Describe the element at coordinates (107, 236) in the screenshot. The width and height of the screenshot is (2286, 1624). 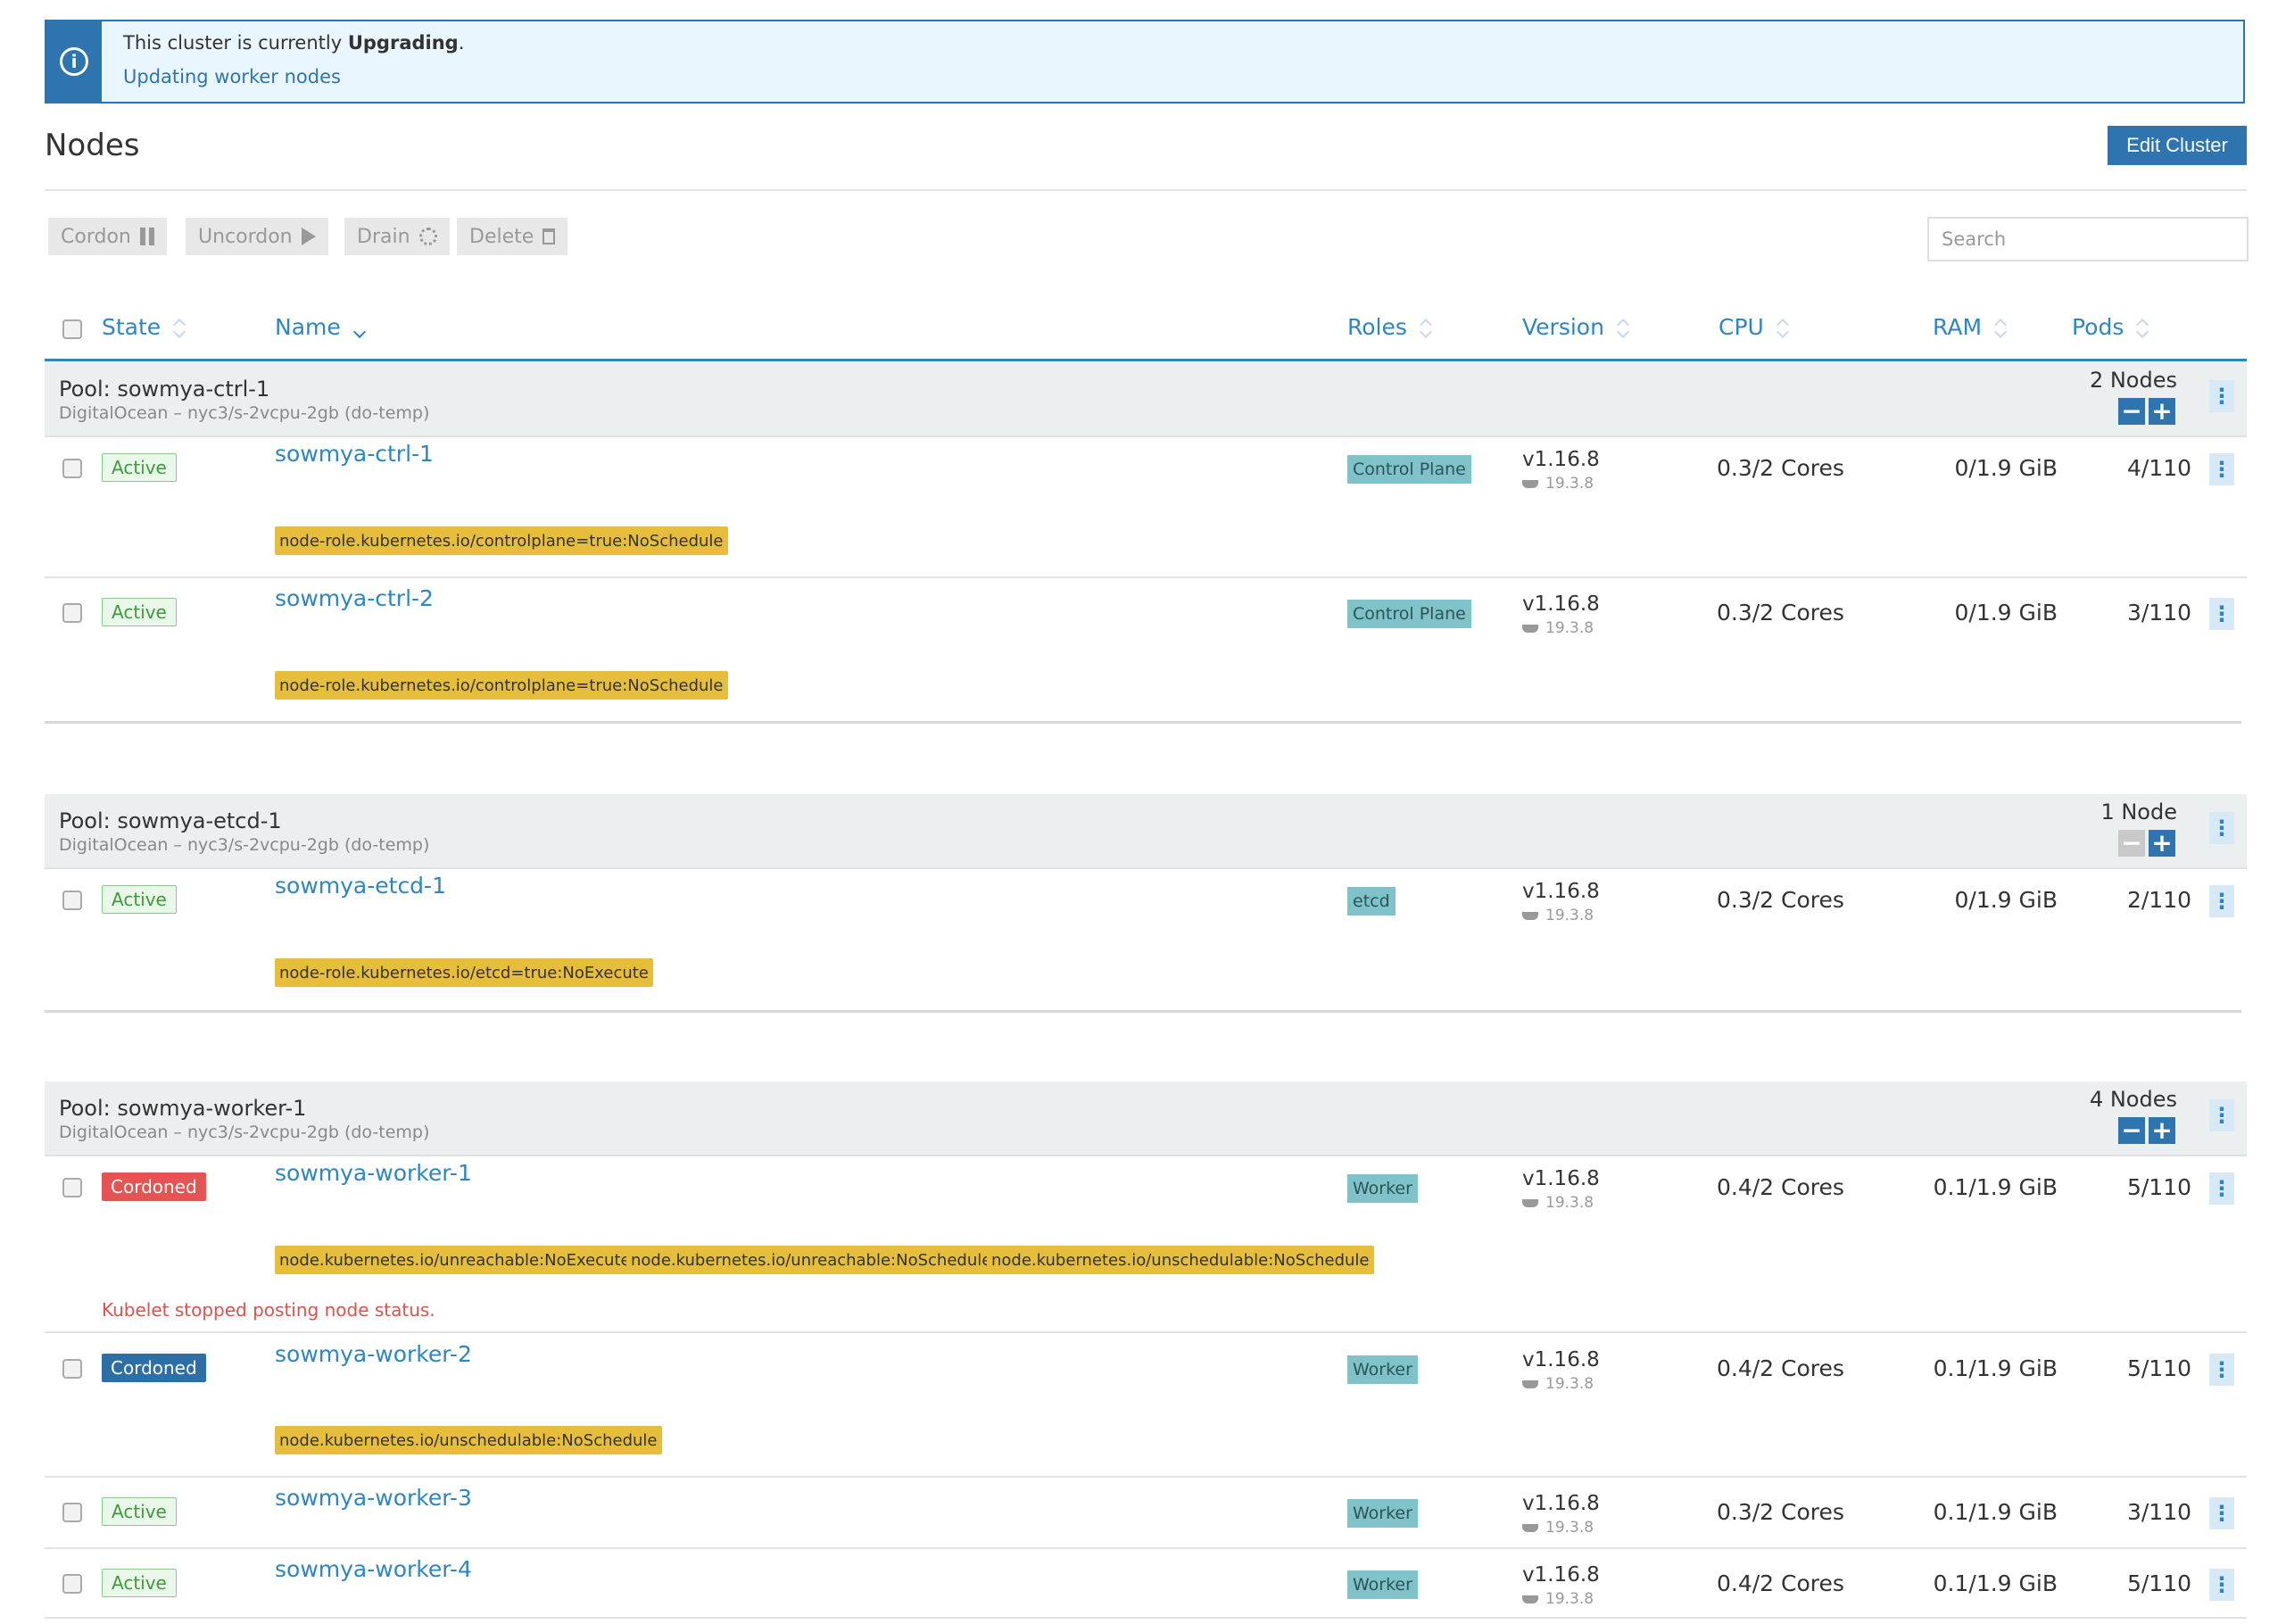
I see `cordon-button: Cordon` at that location.